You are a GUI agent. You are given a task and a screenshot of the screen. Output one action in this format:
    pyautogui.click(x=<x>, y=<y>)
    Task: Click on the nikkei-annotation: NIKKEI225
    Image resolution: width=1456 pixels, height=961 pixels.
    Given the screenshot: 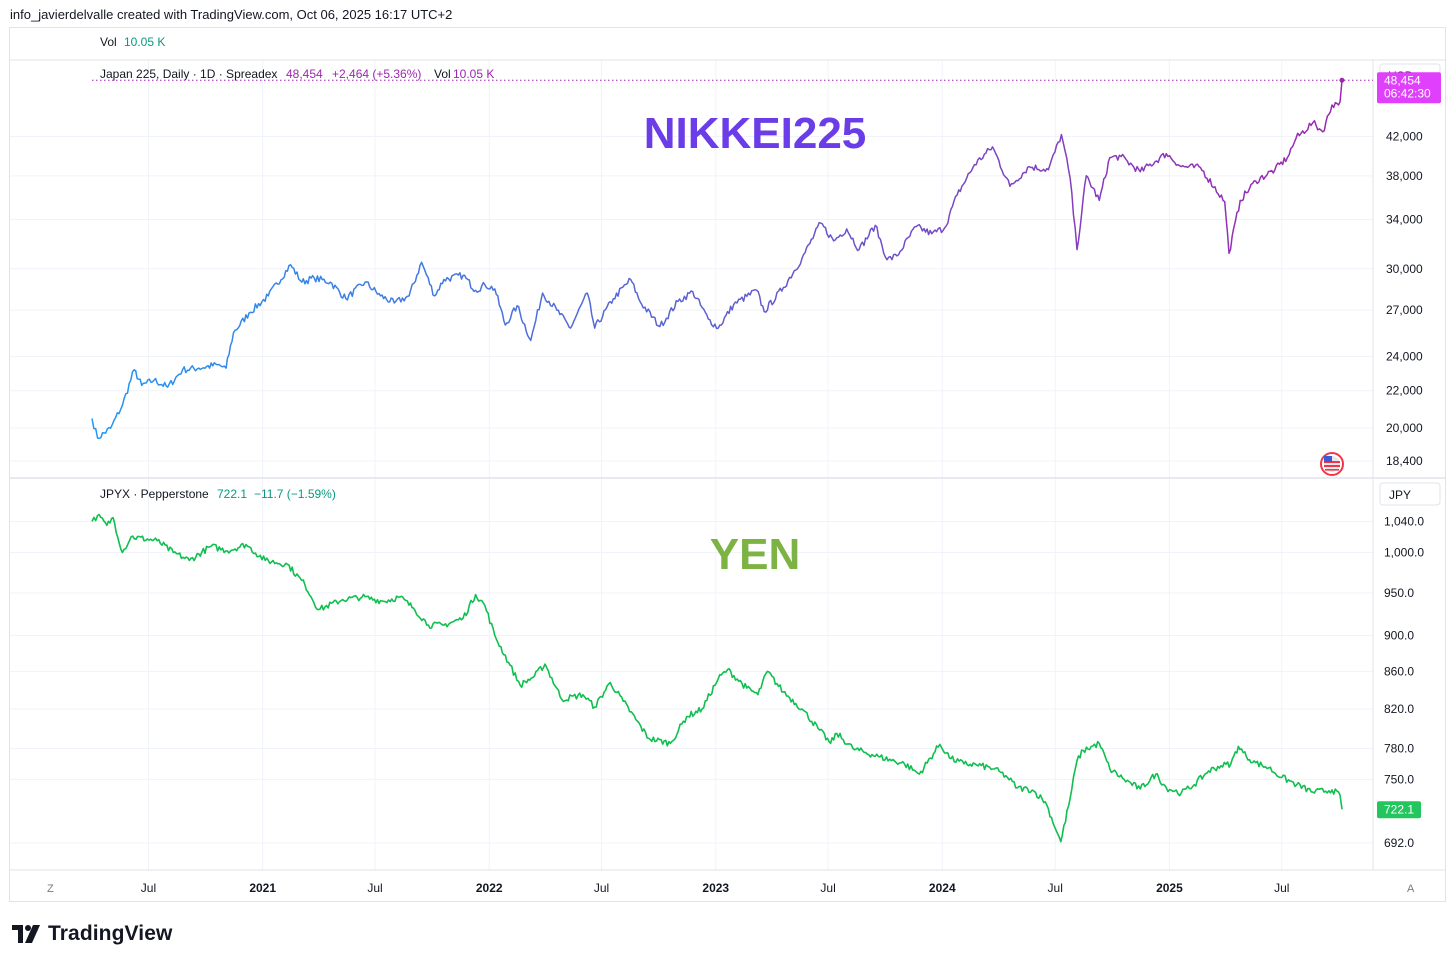 What is the action you would take?
    pyautogui.click(x=755, y=133)
    